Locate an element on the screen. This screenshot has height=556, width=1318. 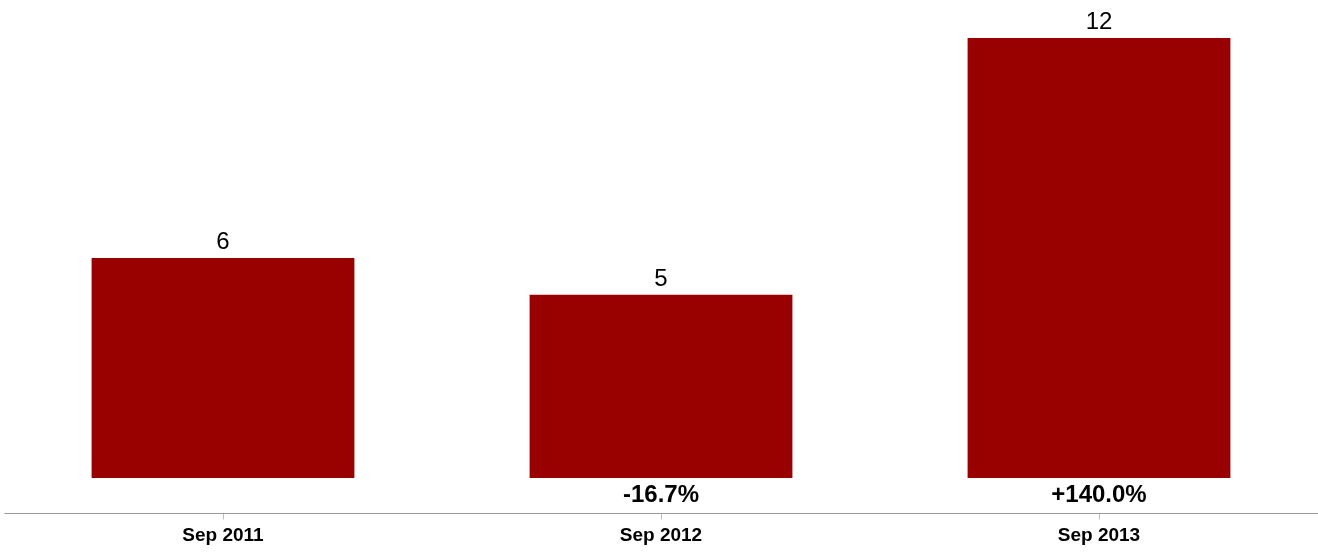
x-tick-label: Sep 2013 is located at coordinates (1099, 534).